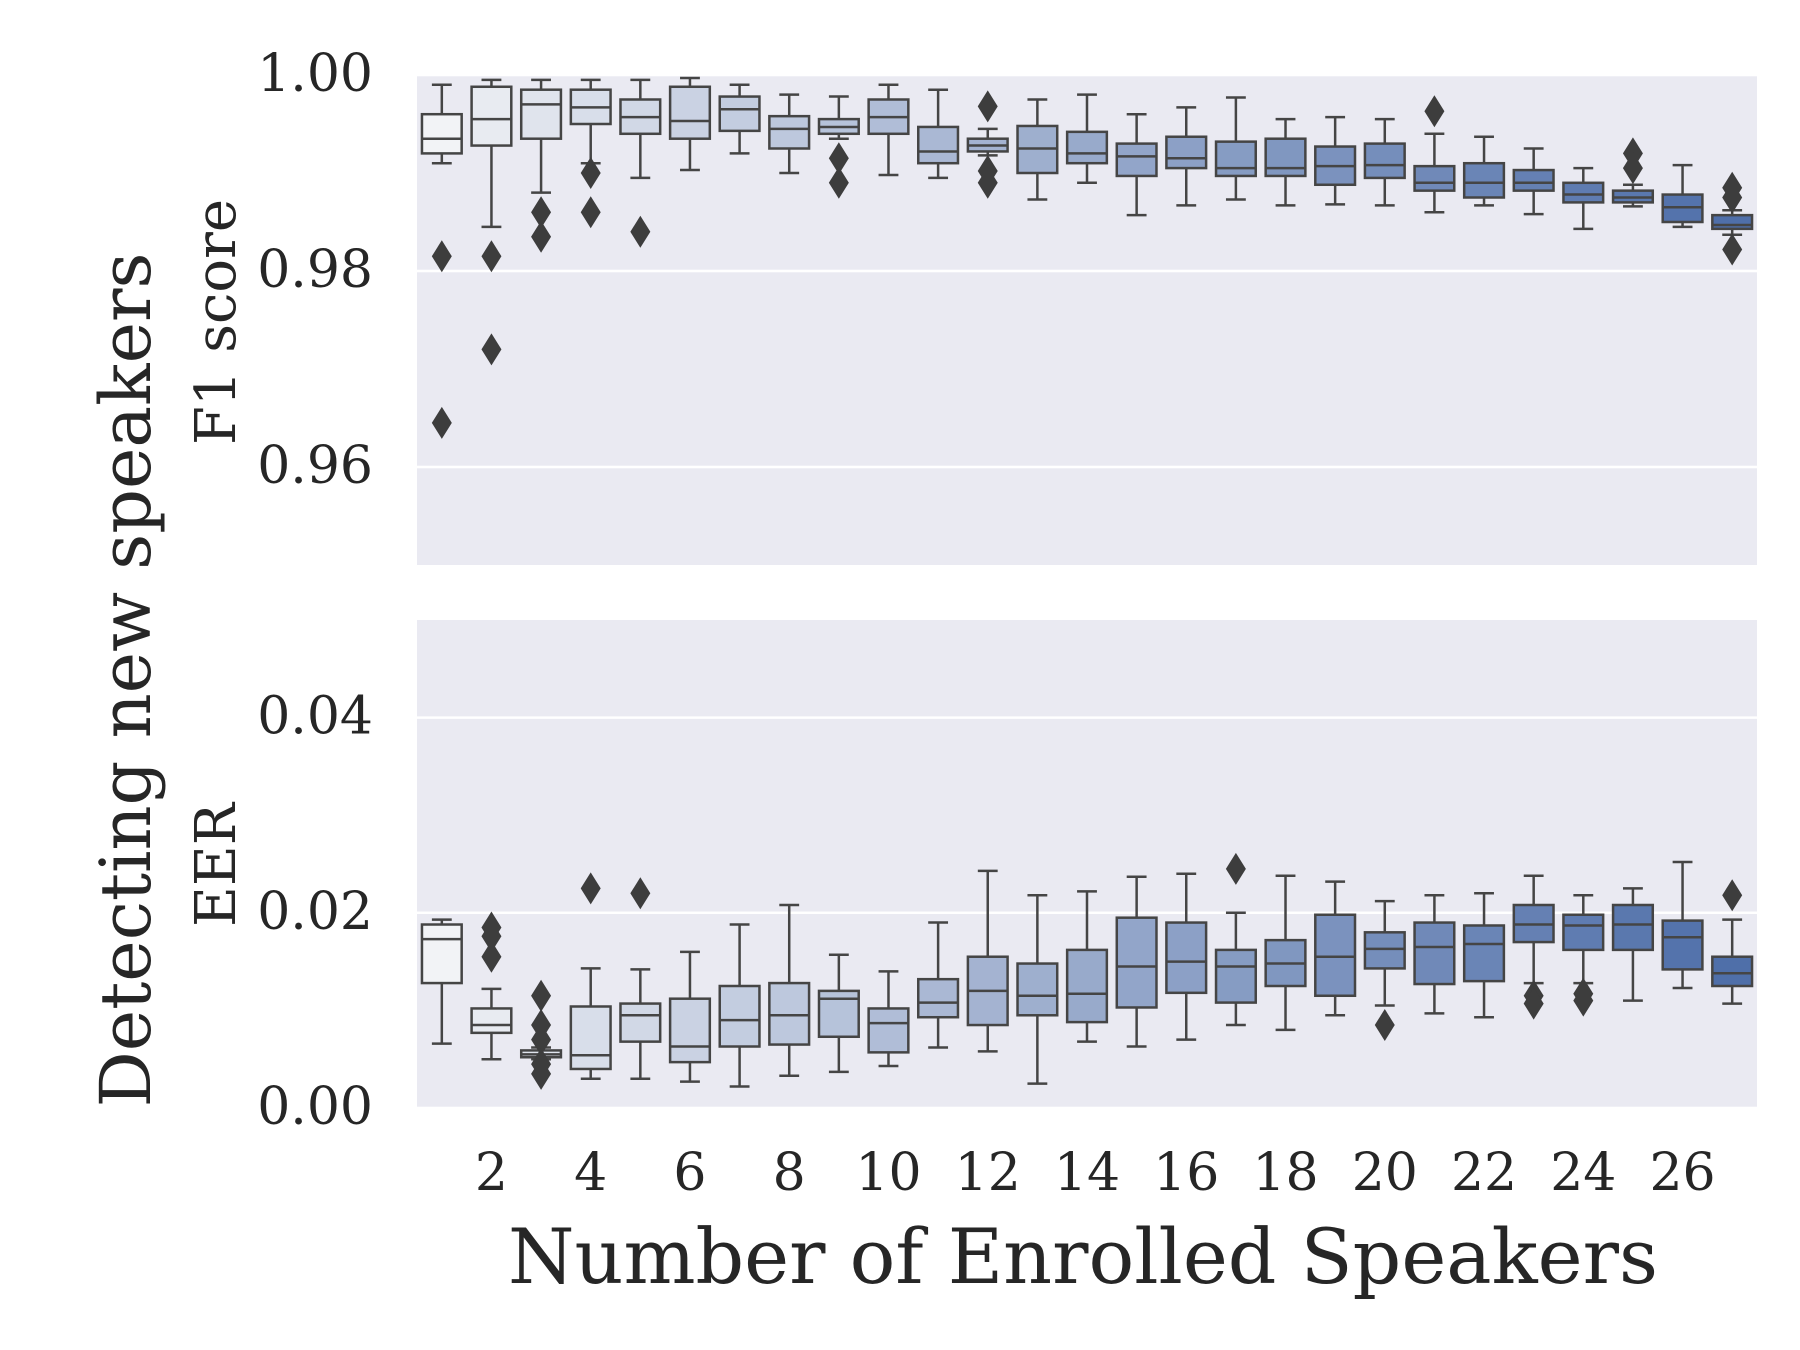 This screenshot has width=1800, height=1350. Describe the element at coordinates (315, 466) in the screenshot. I see `f1-y-tick-label: 0.96` at that location.